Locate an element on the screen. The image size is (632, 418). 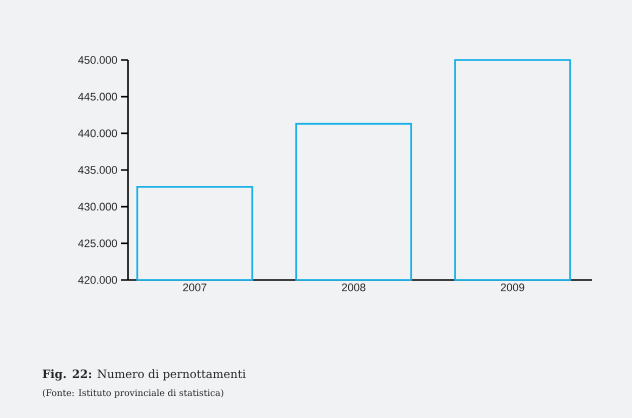
x-tick-label: 2008 is located at coordinates (354, 288).